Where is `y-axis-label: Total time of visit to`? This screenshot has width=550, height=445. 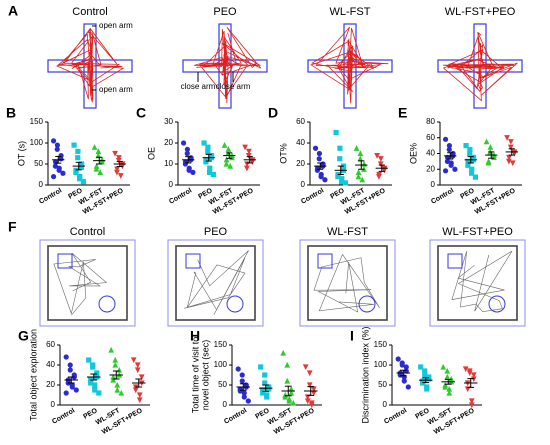 y-axis-label: Total time of visit to is located at coordinates (195, 375).